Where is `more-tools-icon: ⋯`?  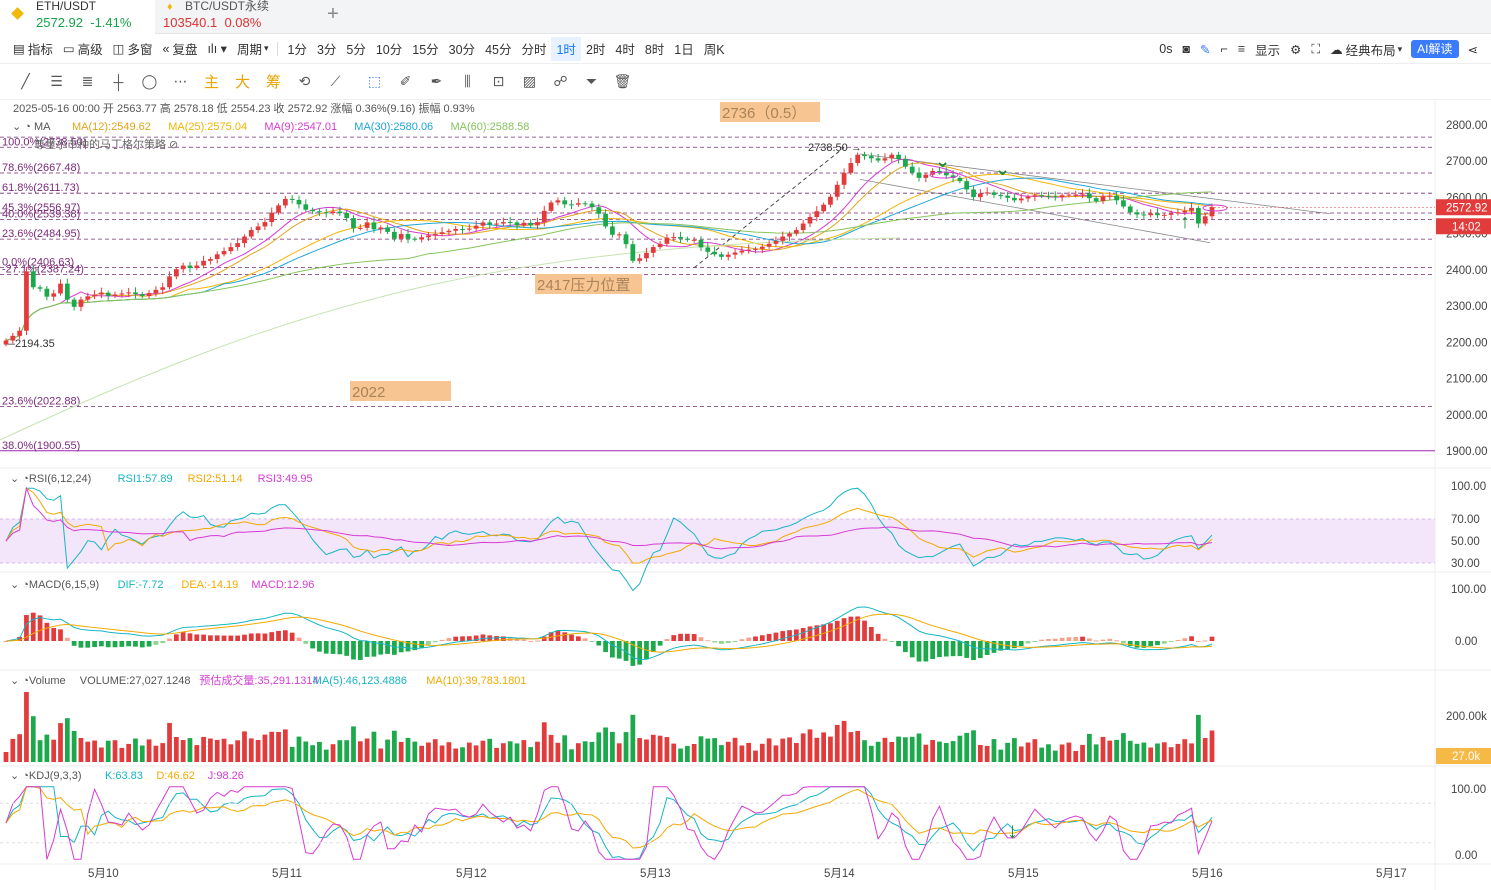
more-tools-icon: ⋯ is located at coordinates (180, 81).